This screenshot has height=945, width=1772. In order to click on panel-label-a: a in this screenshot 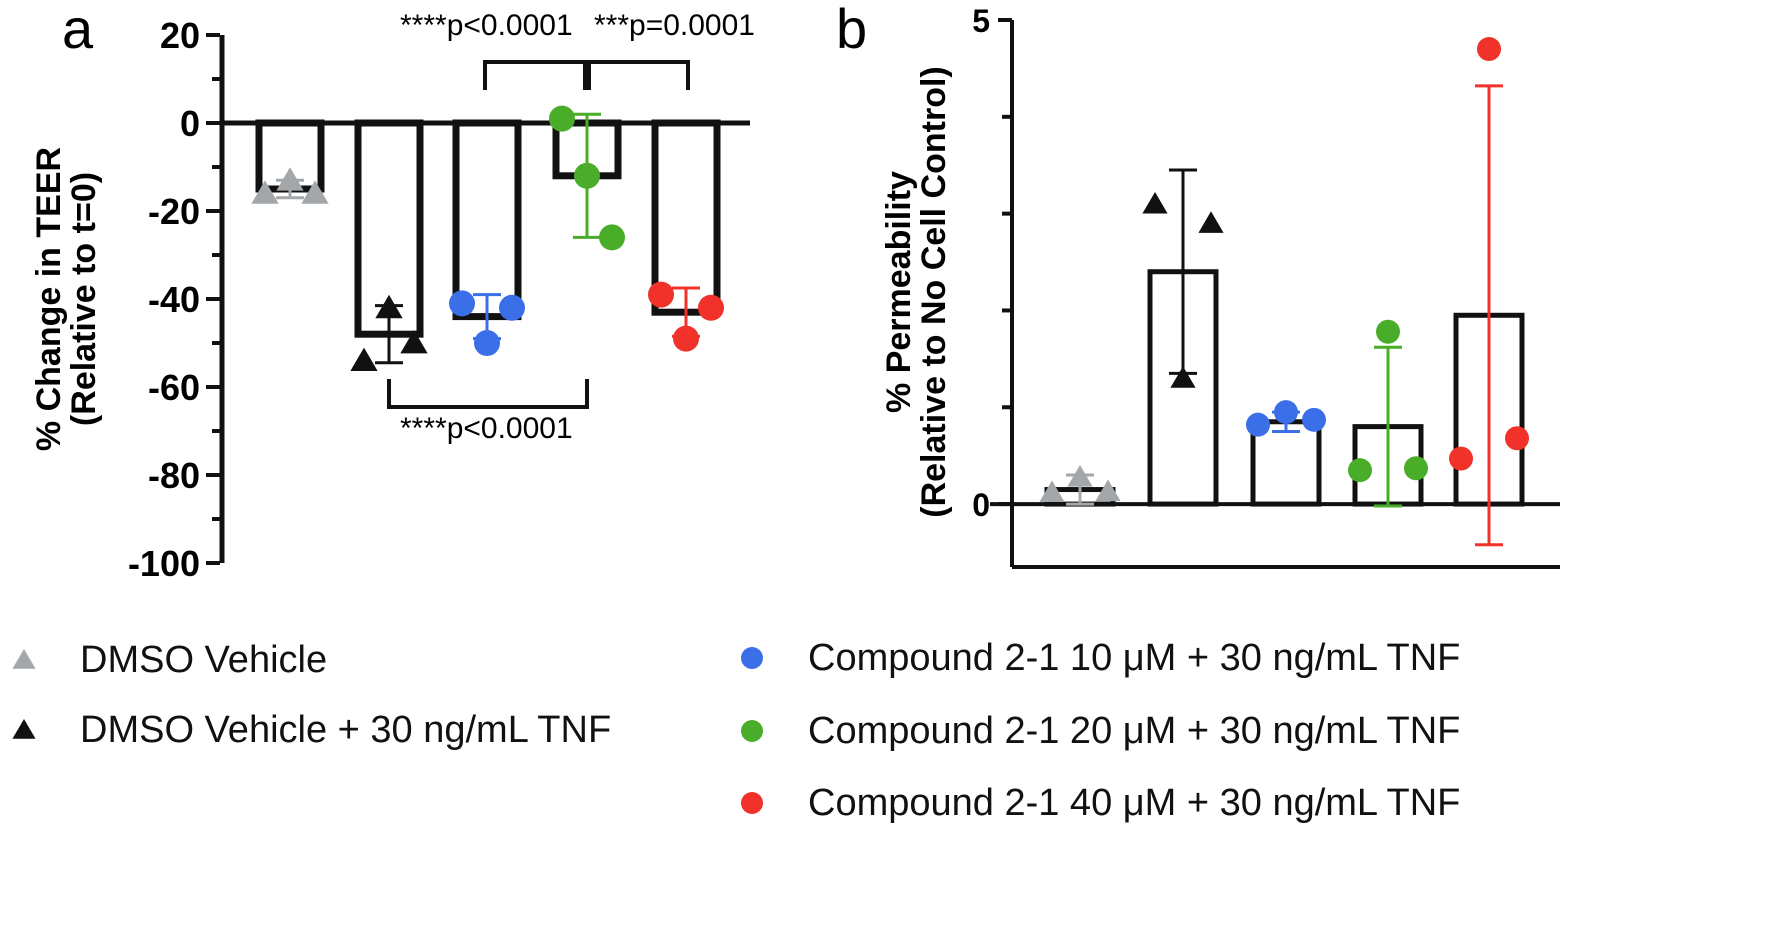, I will do `click(78, 30)`.